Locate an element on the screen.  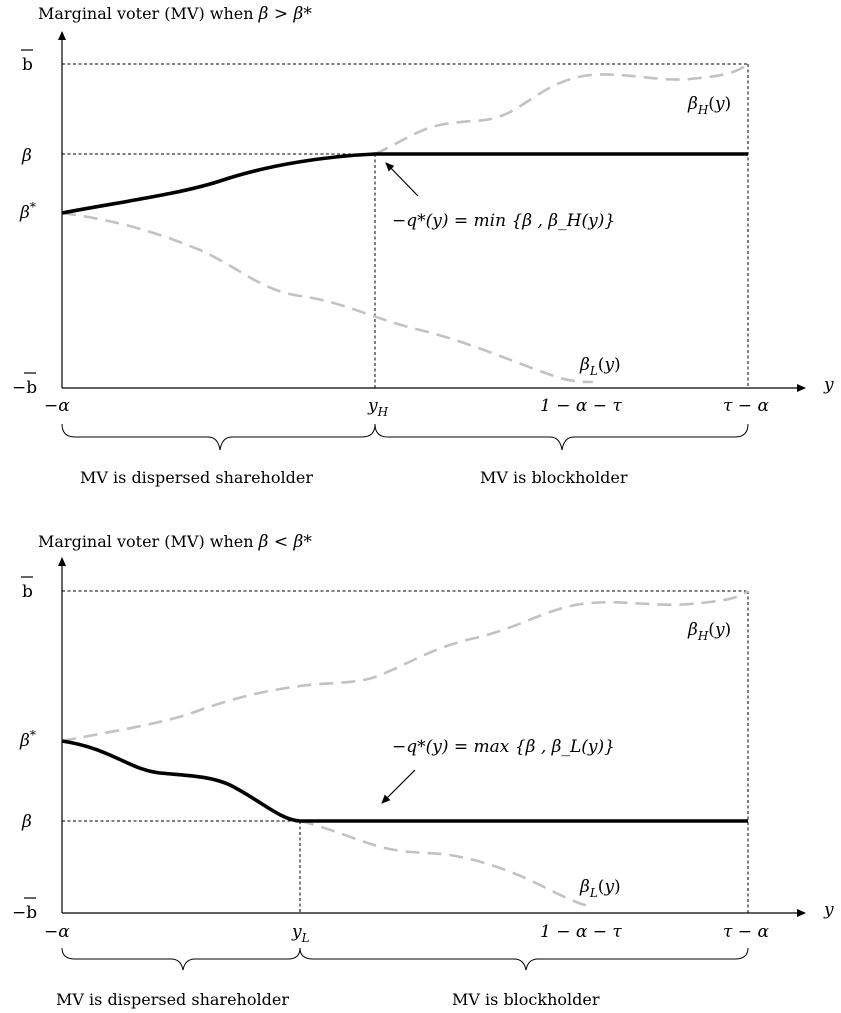
panel-title: Marginal voter (MV) when β < β* is located at coordinates (175, 542).